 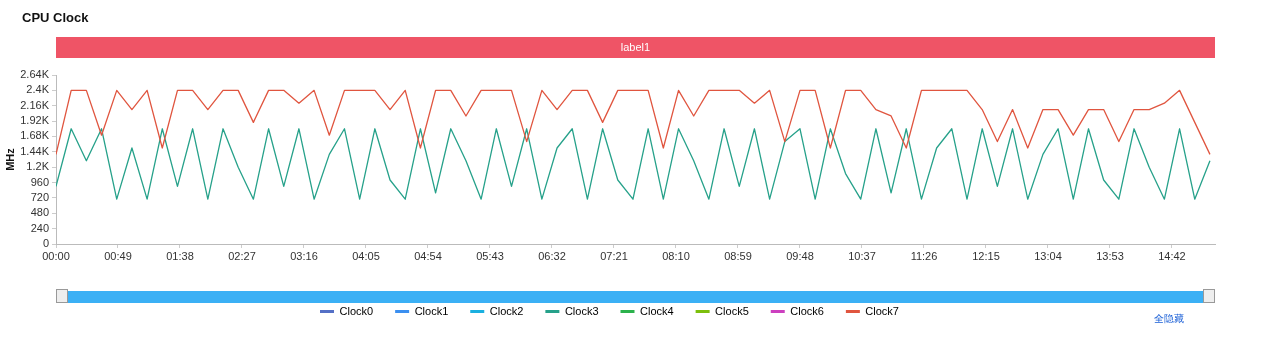 What do you see at coordinates (732, 310) in the screenshot?
I see `legend-label: Clock5` at bounding box center [732, 310].